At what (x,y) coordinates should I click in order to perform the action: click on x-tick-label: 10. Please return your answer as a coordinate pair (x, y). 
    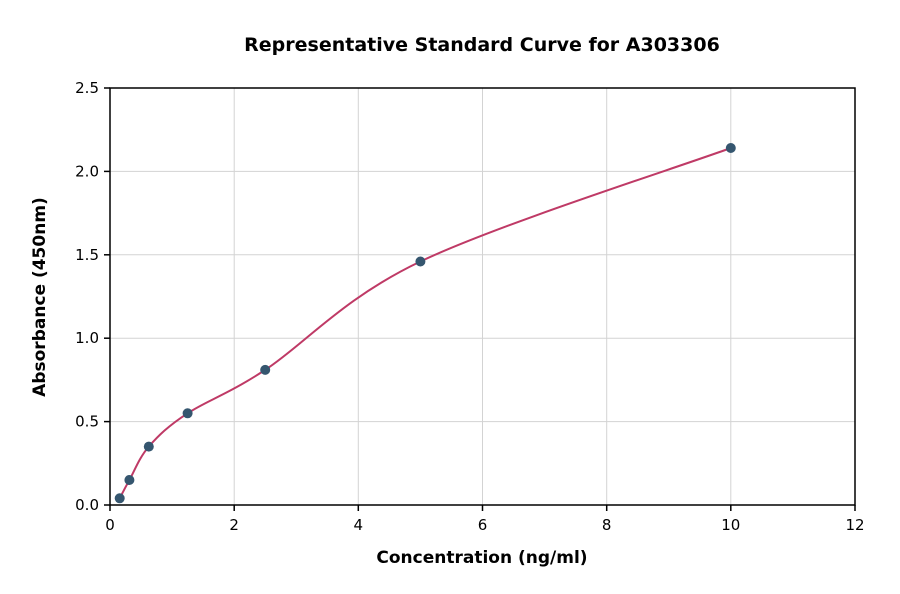
    Looking at the image, I should click on (730, 525).